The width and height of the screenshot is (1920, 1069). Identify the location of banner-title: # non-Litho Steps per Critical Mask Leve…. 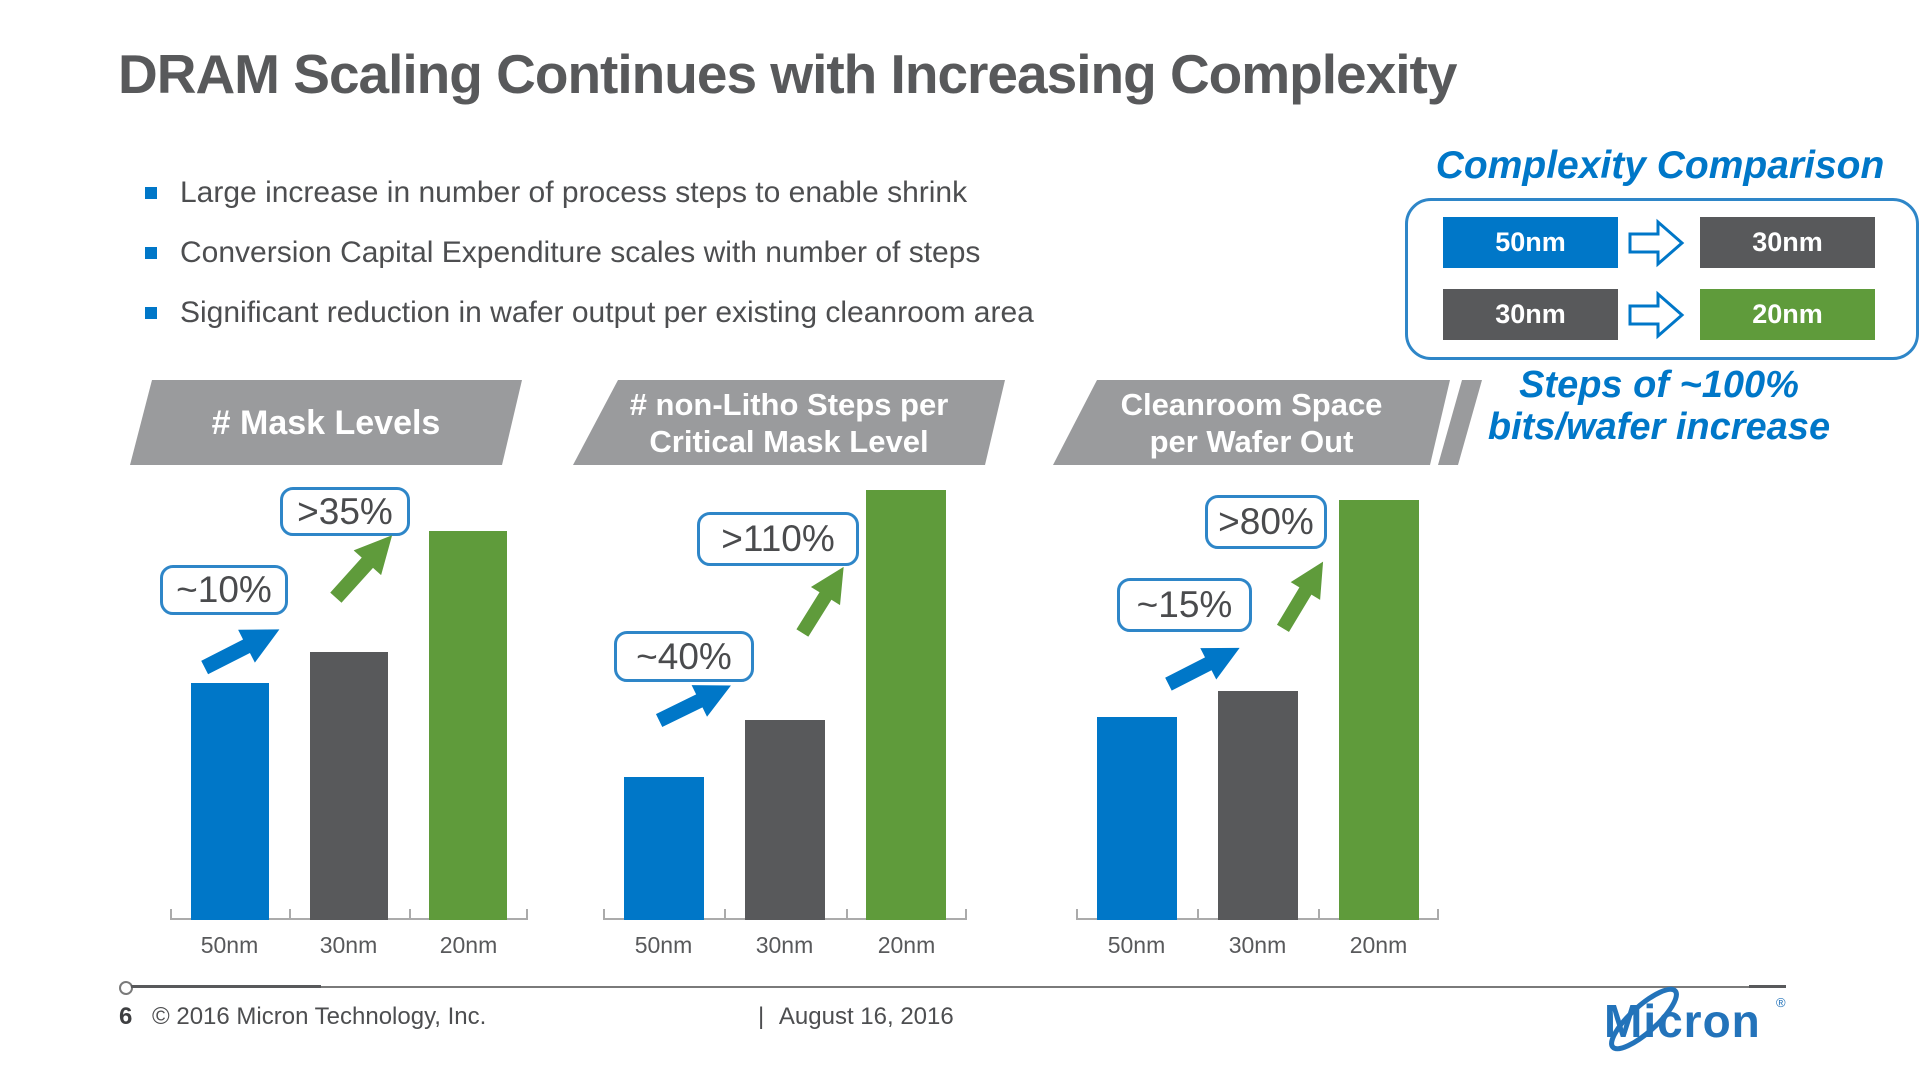
(789, 422).